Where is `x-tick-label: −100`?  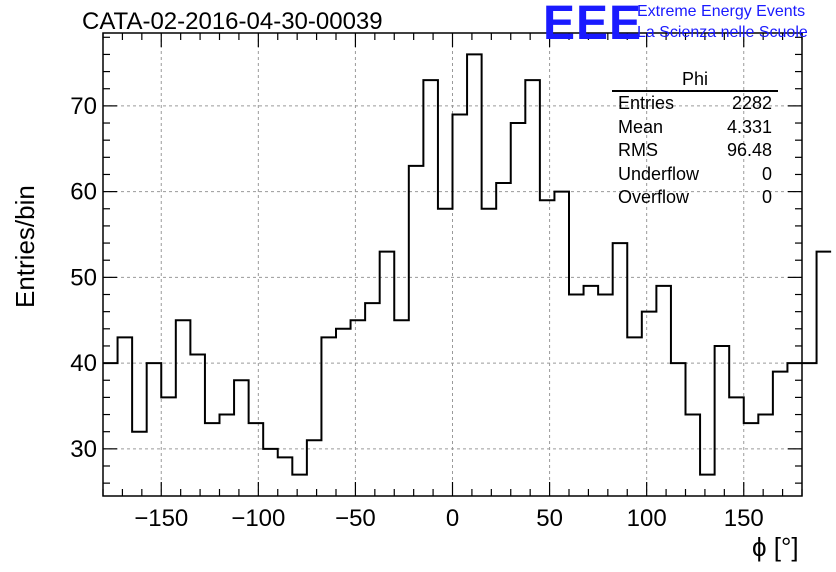 x-tick-label: −100 is located at coordinates (258, 518).